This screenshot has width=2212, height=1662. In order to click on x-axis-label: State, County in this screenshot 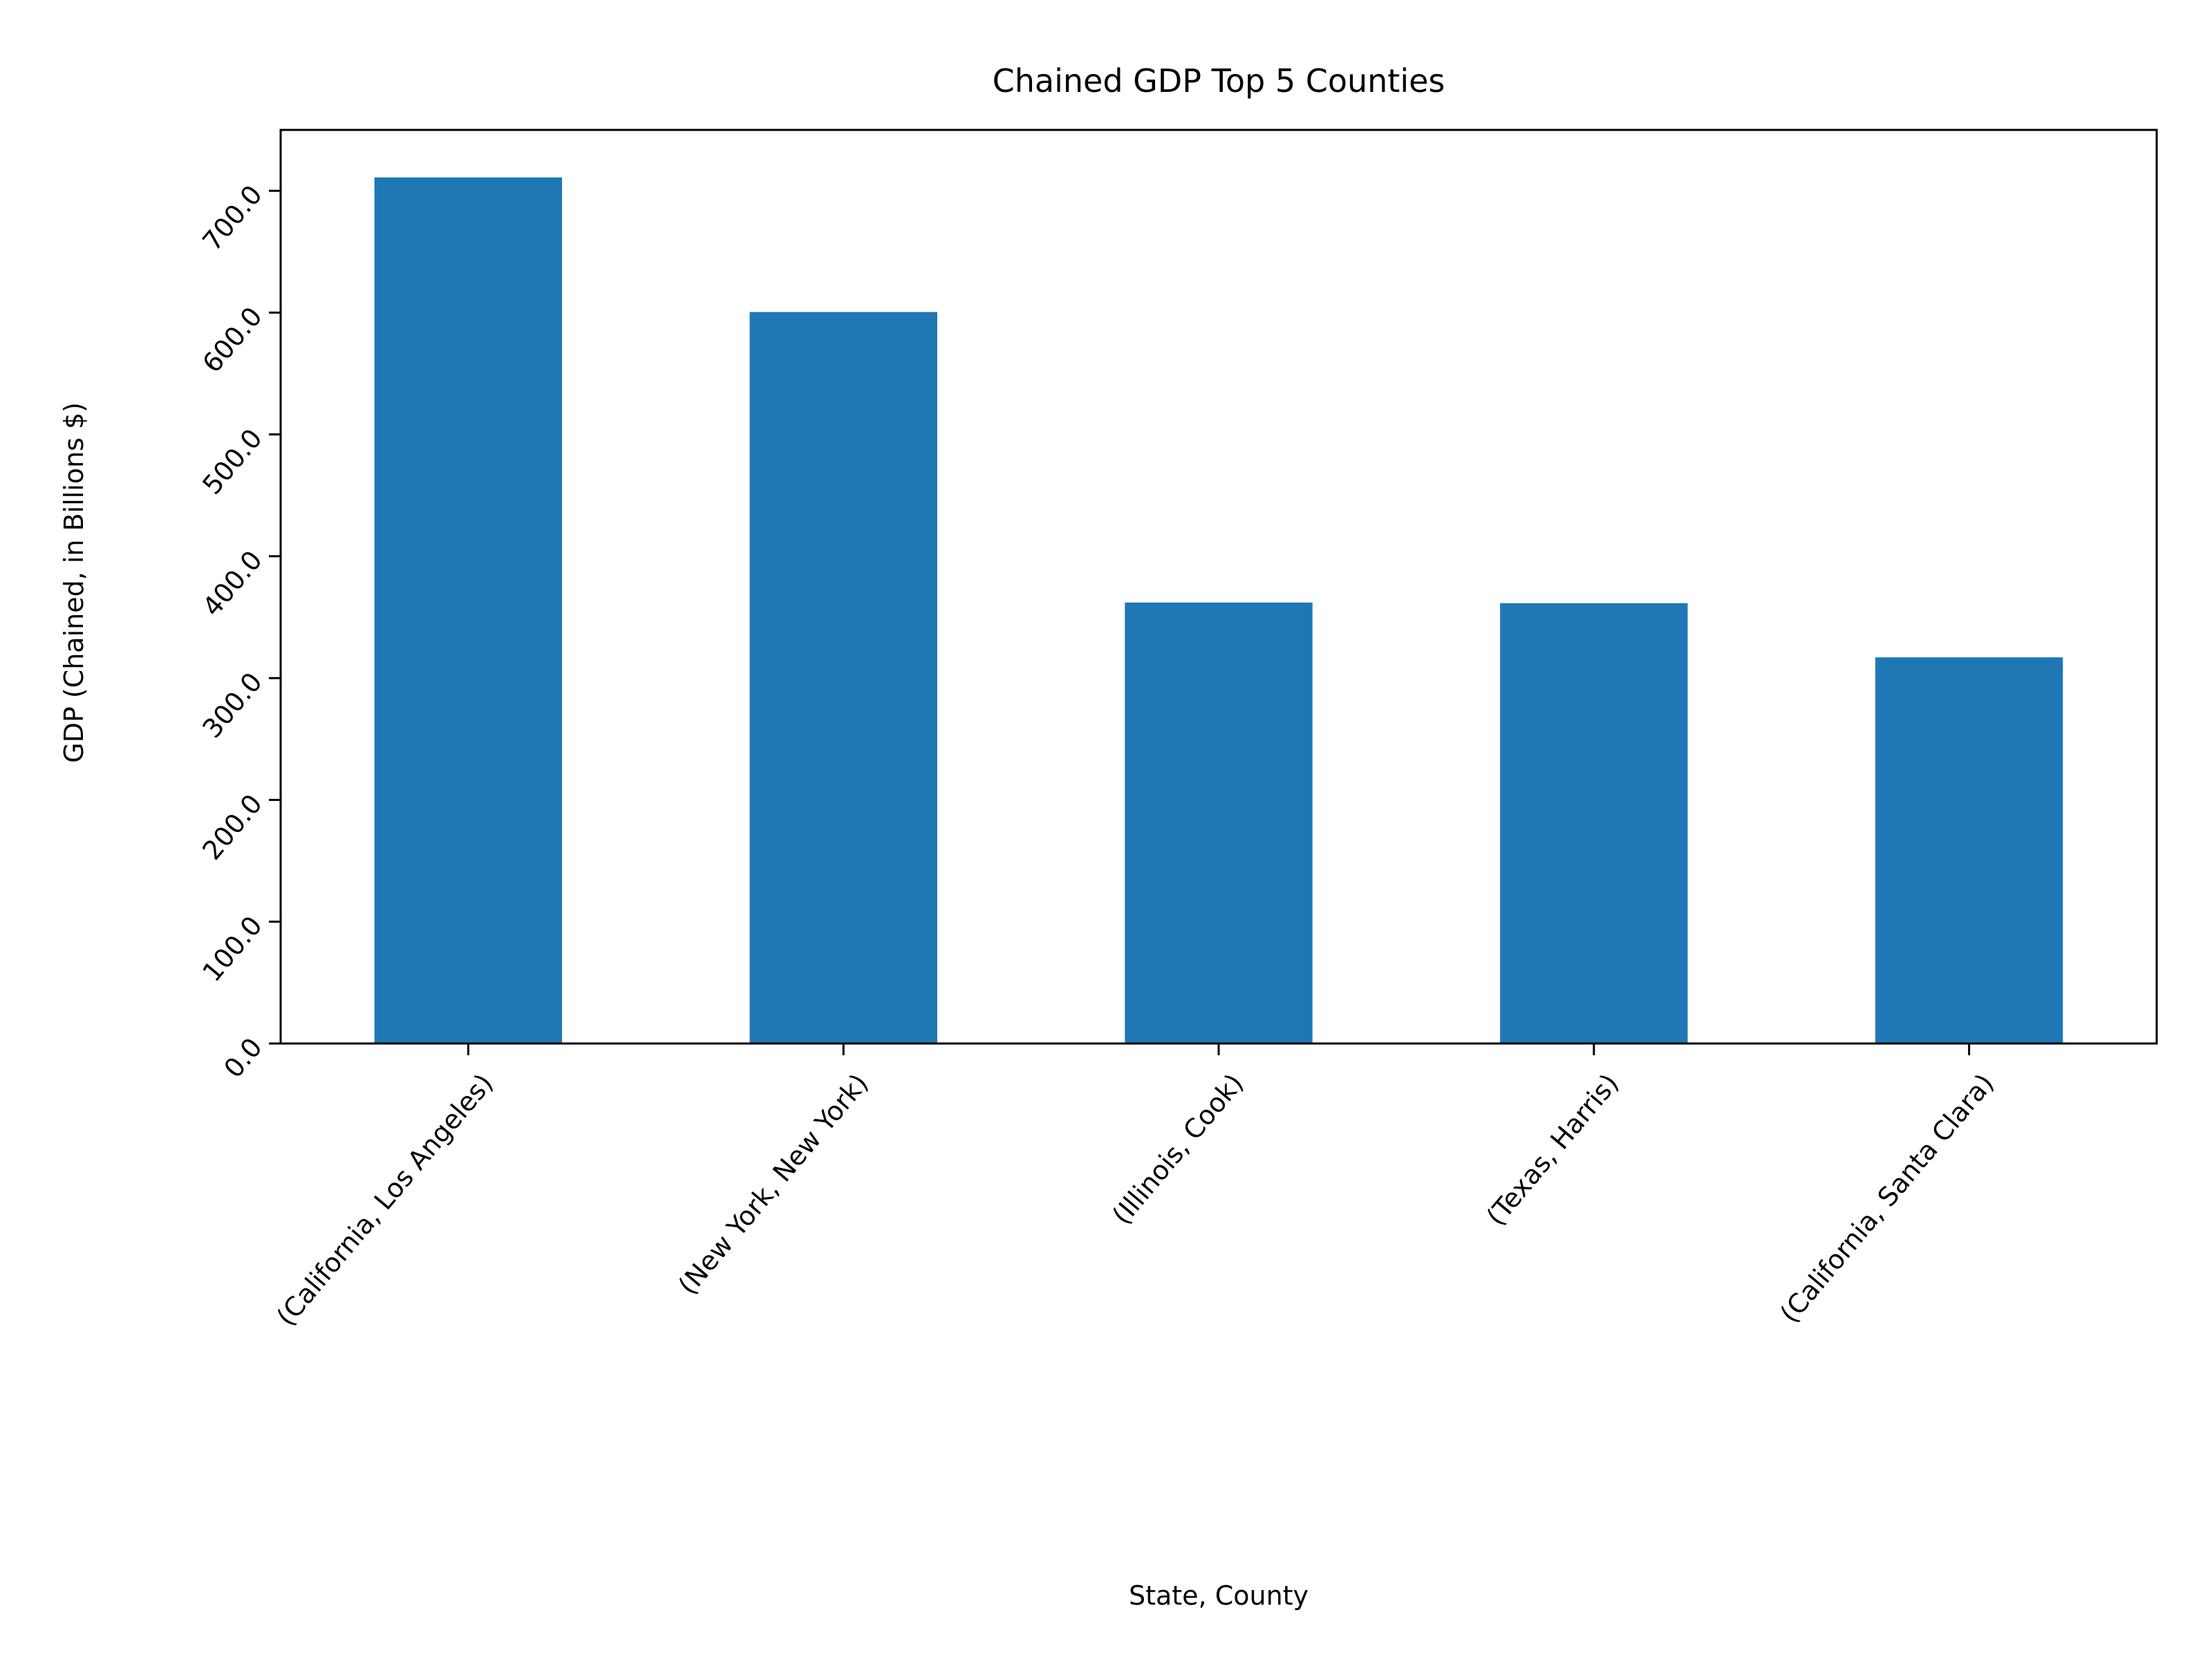, I will do `click(1219, 1596)`.